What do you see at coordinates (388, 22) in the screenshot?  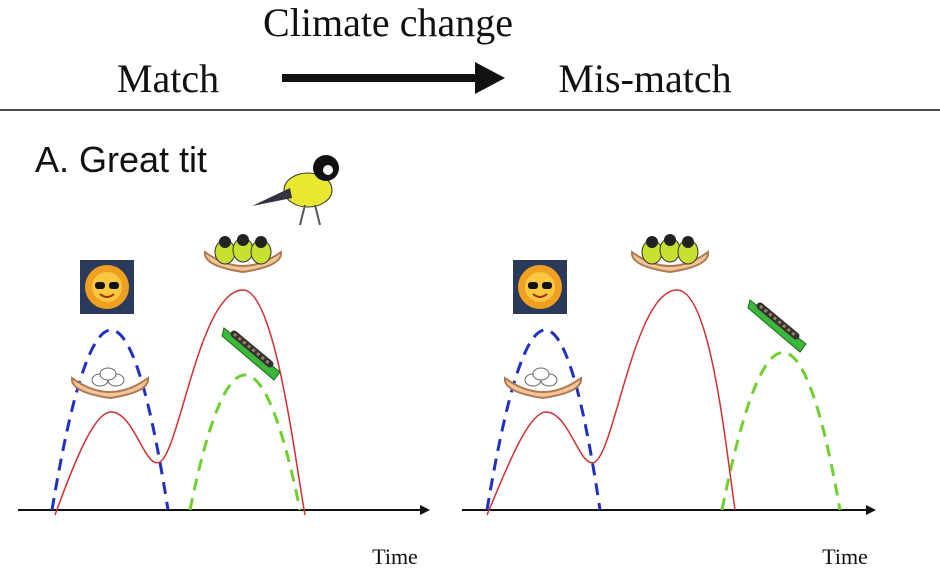 I see `header-title: Climate change` at bounding box center [388, 22].